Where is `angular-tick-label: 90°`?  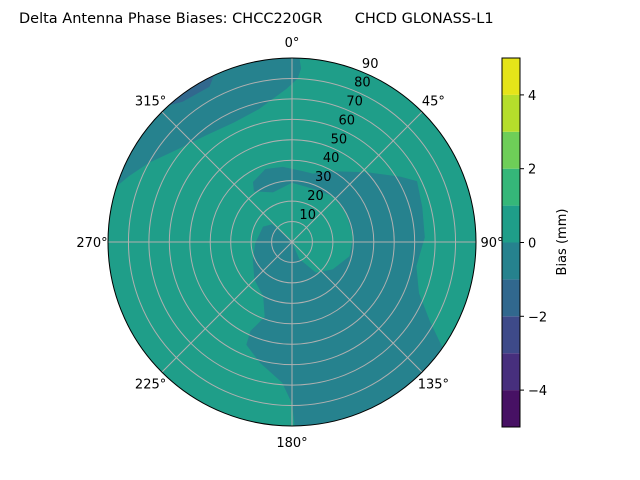 angular-tick-label: 90° is located at coordinates (491, 243).